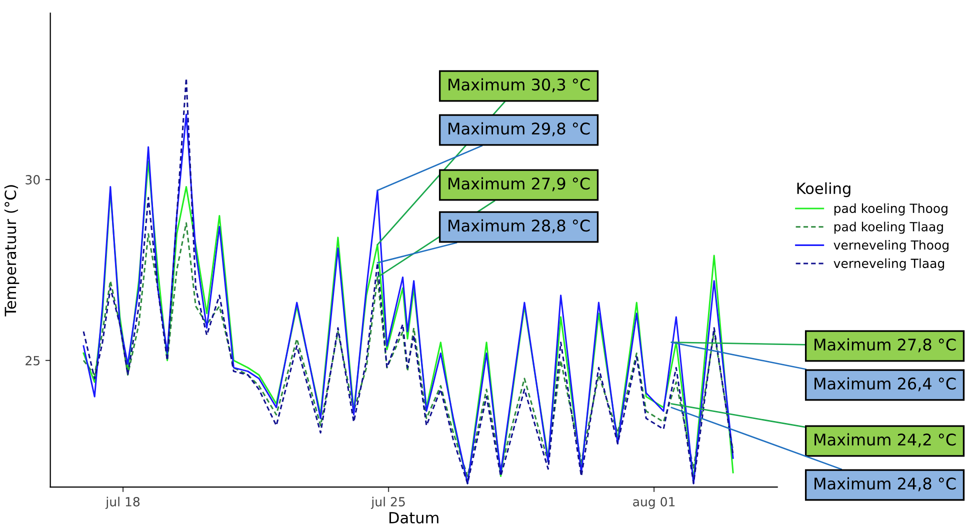  What do you see at coordinates (885, 345) in the screenshot?
I see `annotation: Maximum 27,8 °C` at bounding box center [885, 345].